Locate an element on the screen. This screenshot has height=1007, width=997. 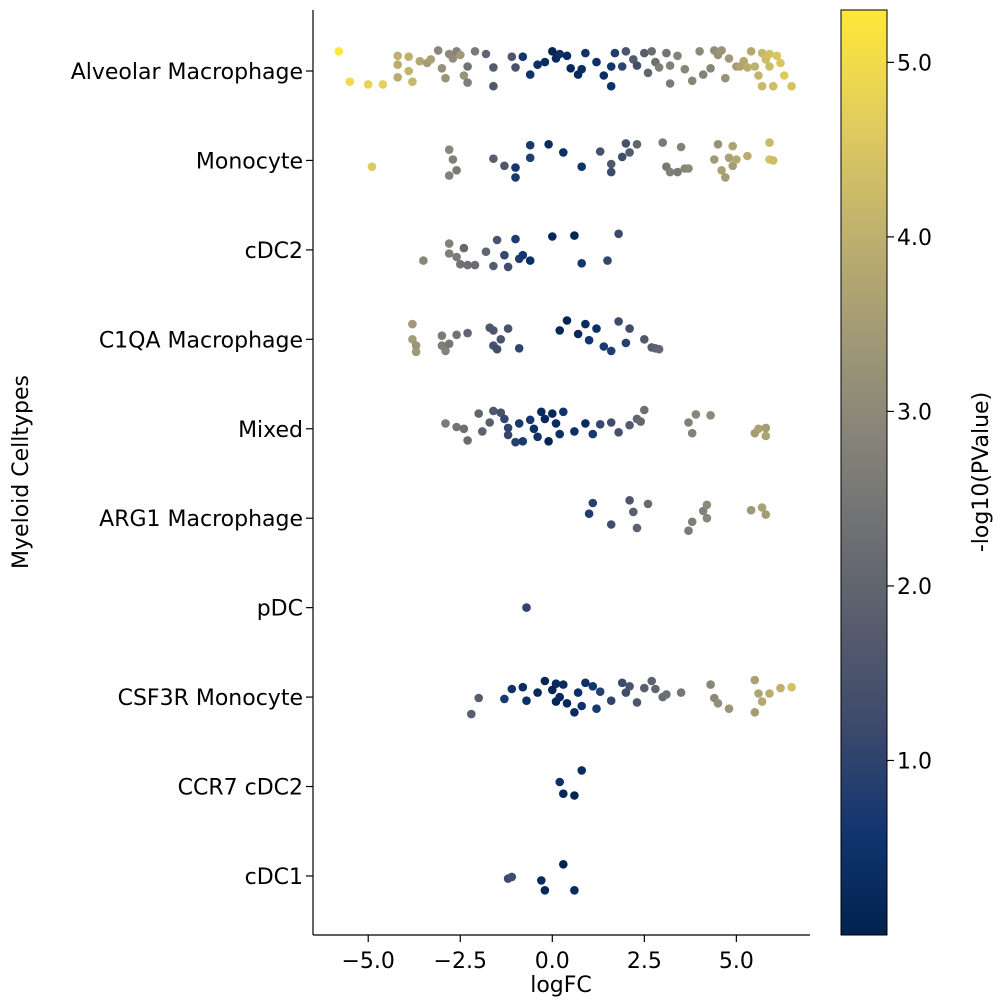
colorbar-tick-label: 1.0 is located at coordinates (914, 761).